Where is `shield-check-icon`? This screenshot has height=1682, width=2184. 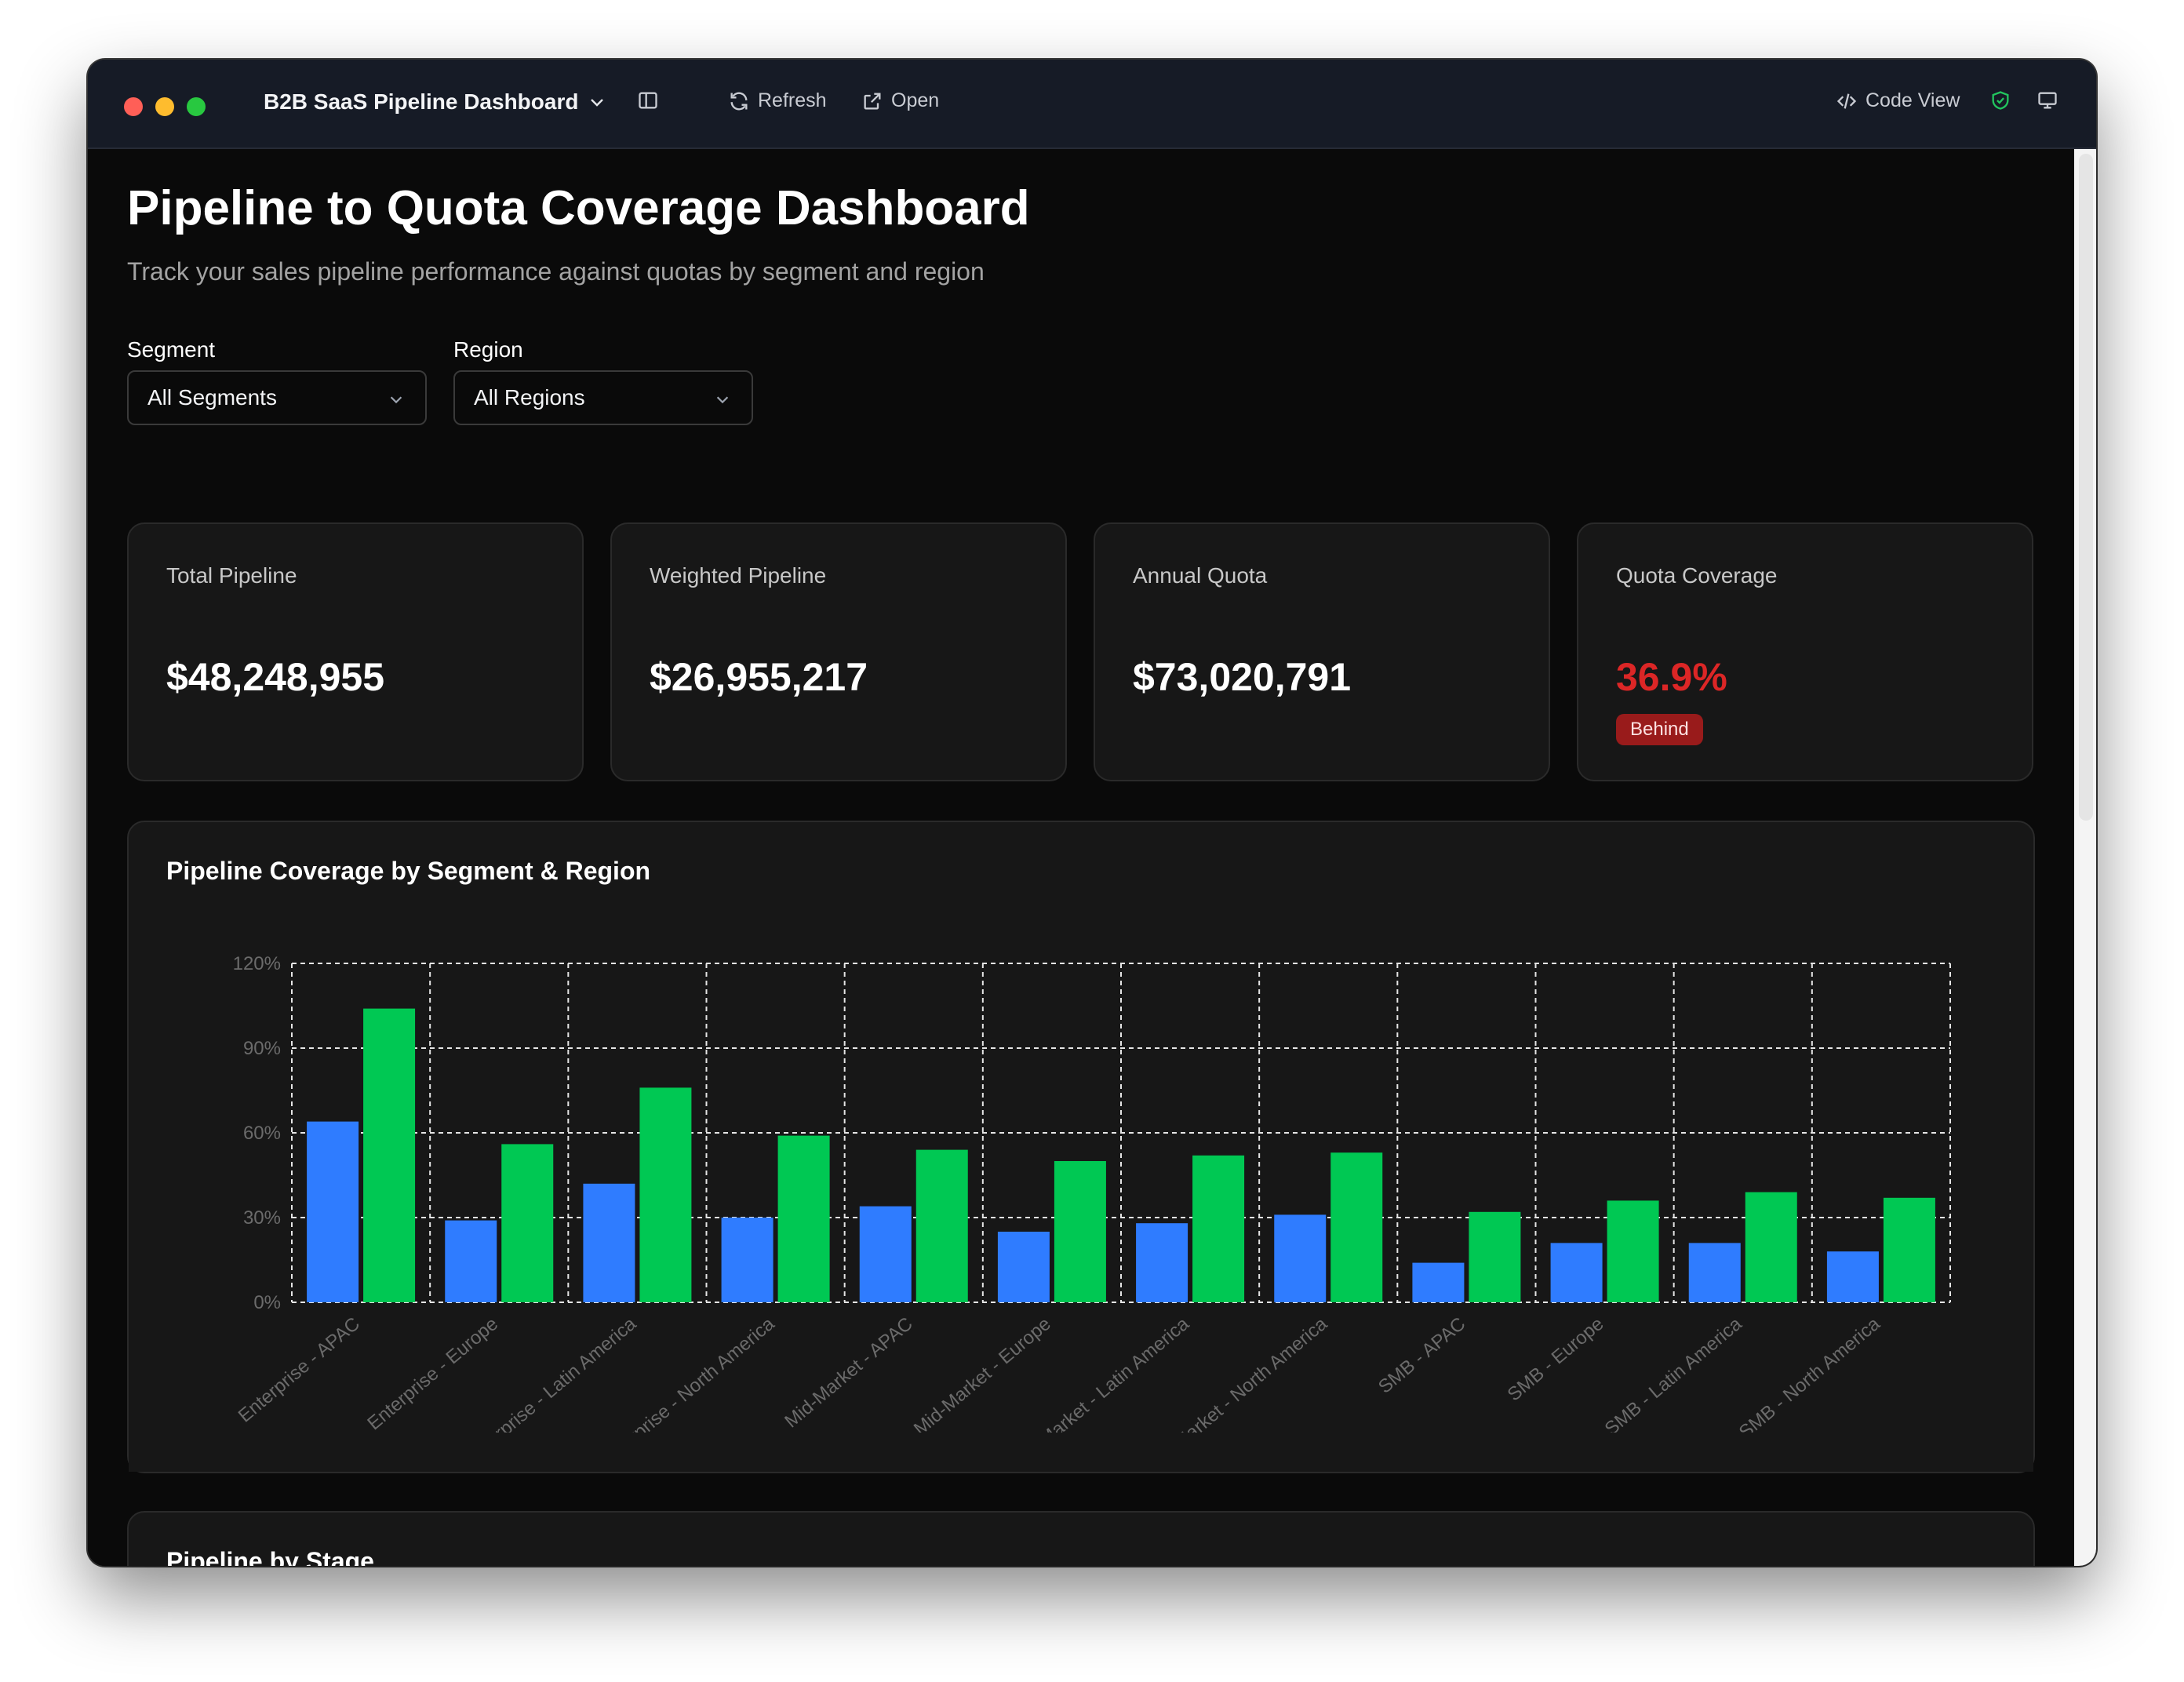
shield-check-icon is located at coordinates (2000, 100).